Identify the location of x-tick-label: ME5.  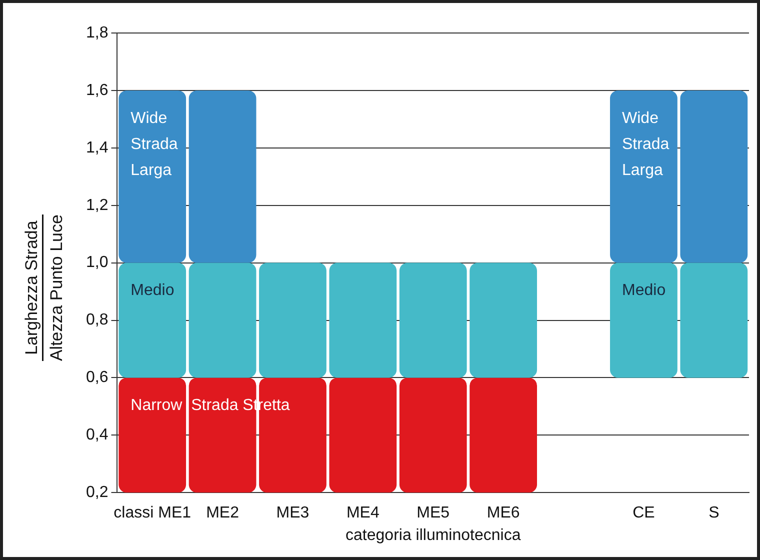
(433, 513).